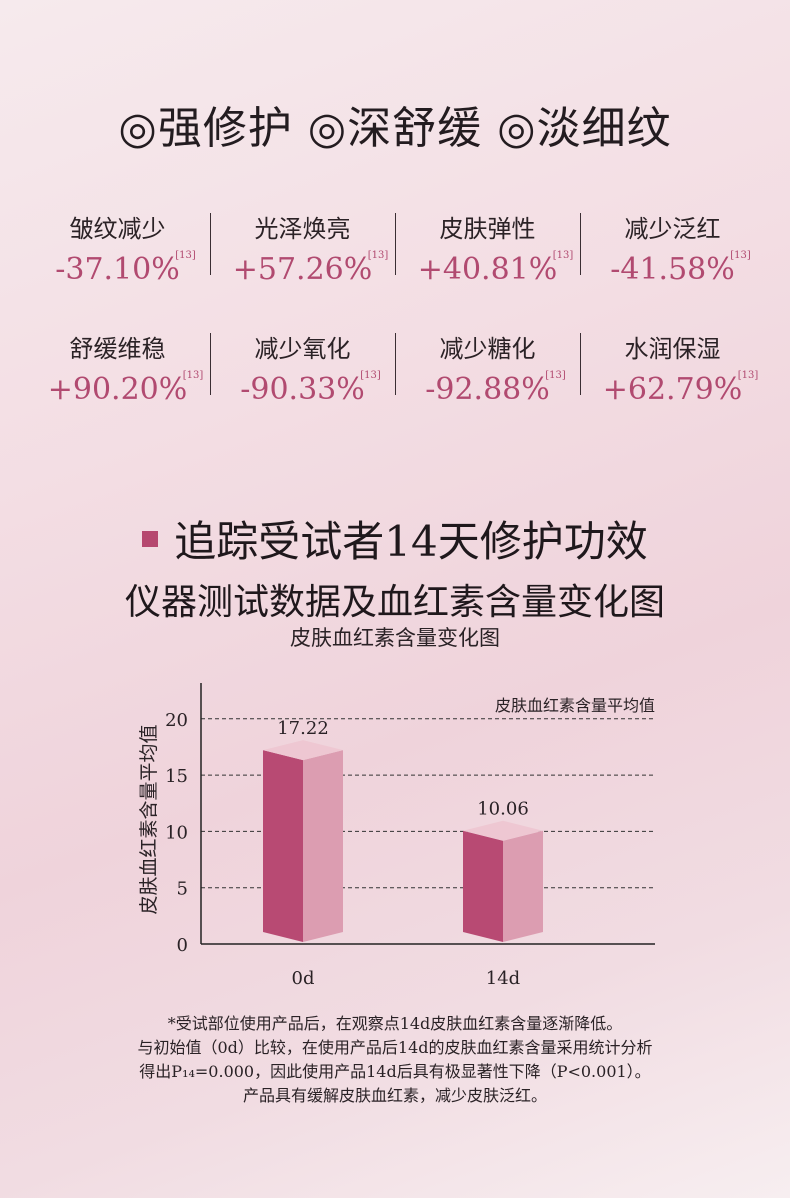  Describe the element at coordinates (672, 246) in the screenshot. I see `stat-redness: 减少泛红 -41.58% [13]` at that location.